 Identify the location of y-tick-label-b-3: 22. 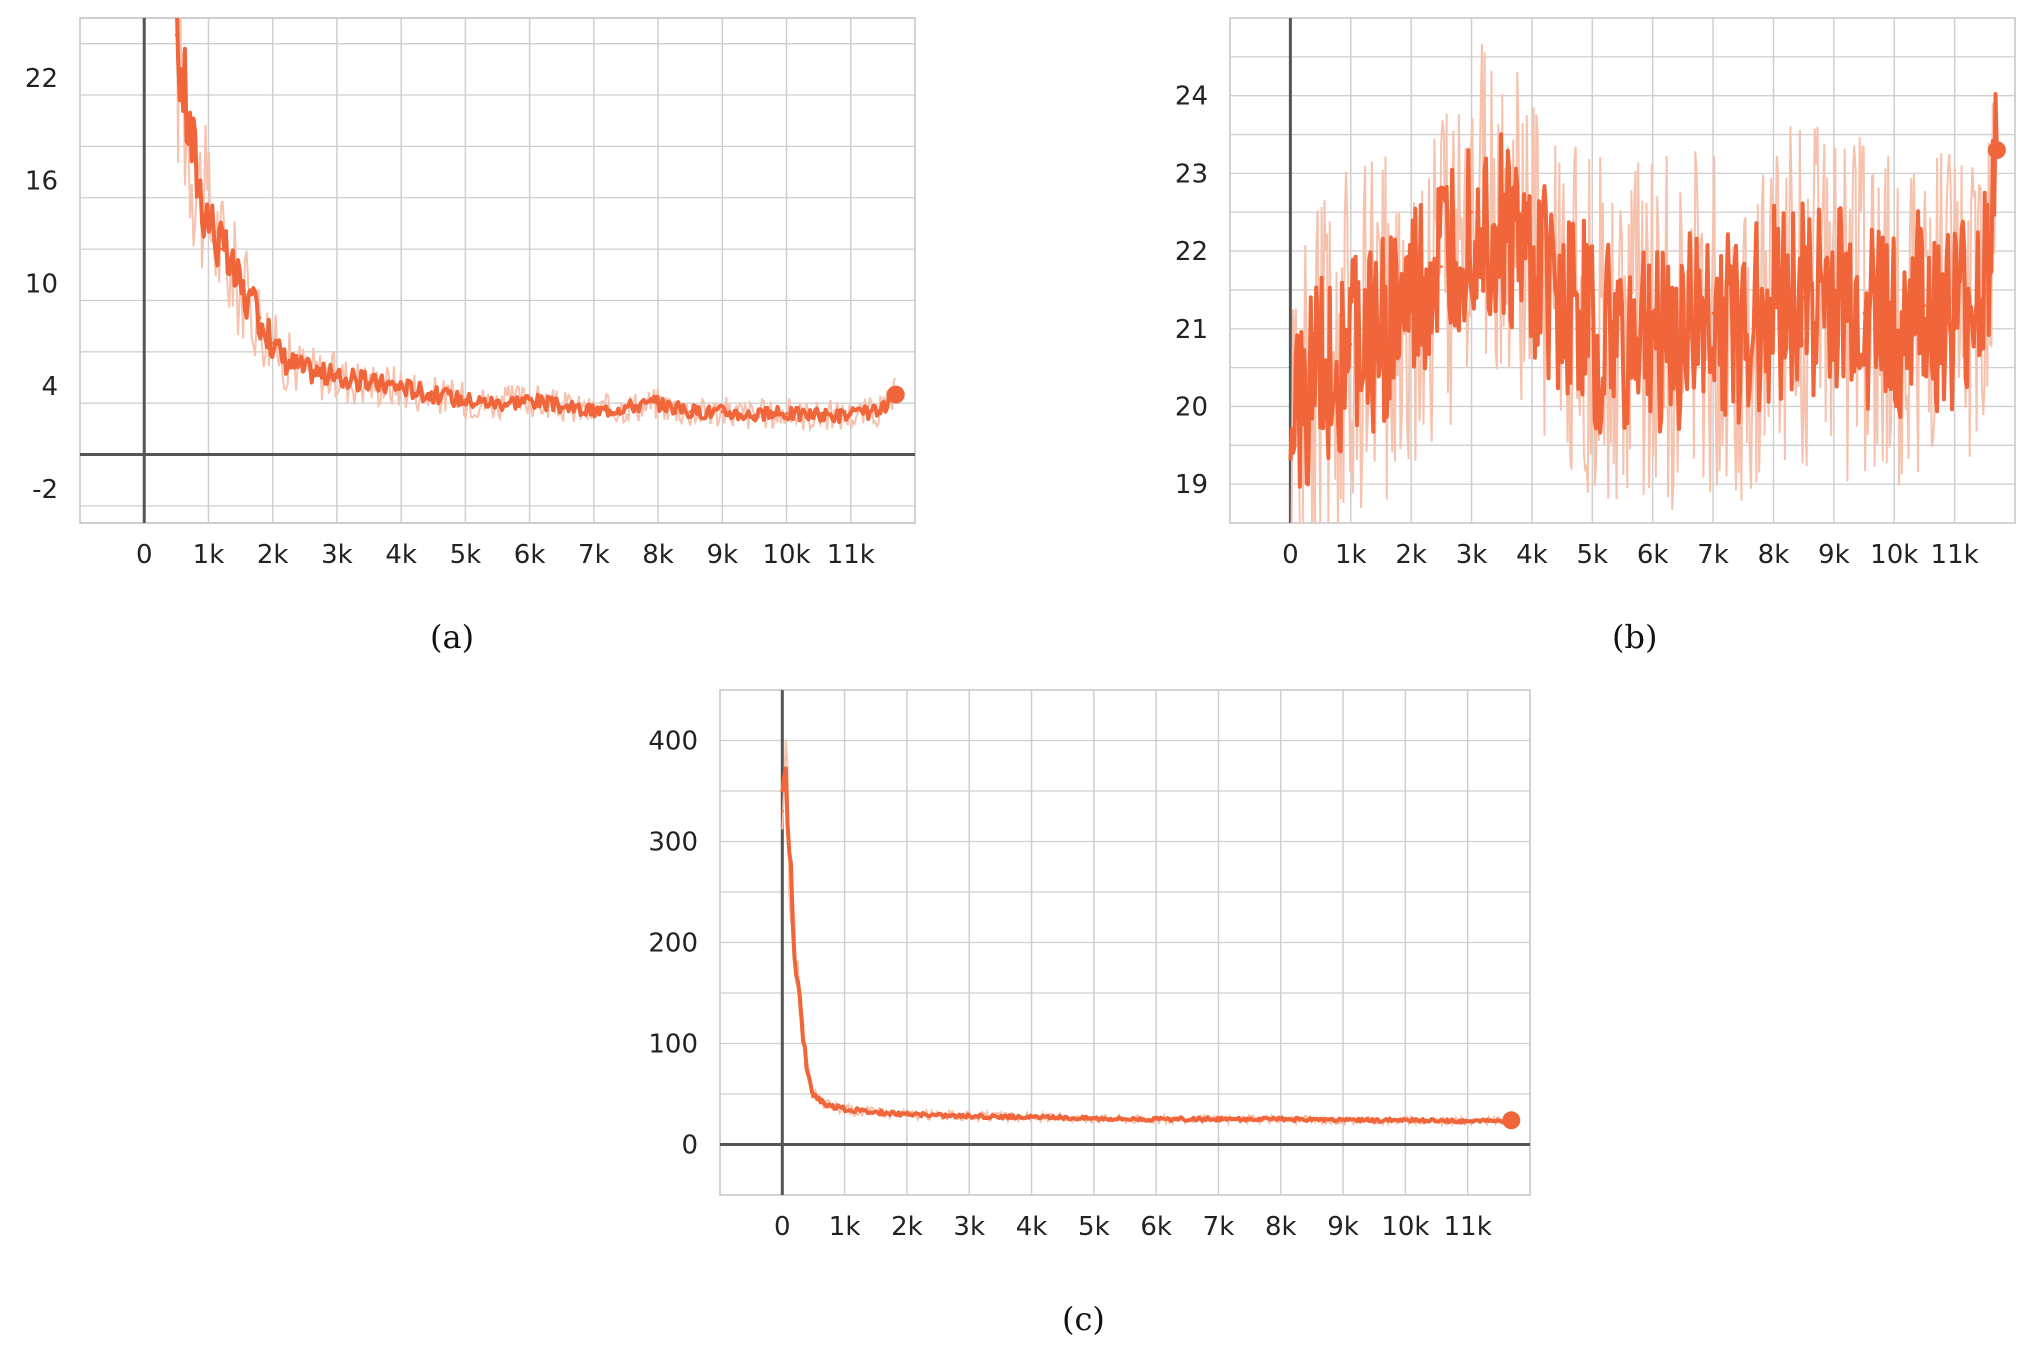
(1191, 252).